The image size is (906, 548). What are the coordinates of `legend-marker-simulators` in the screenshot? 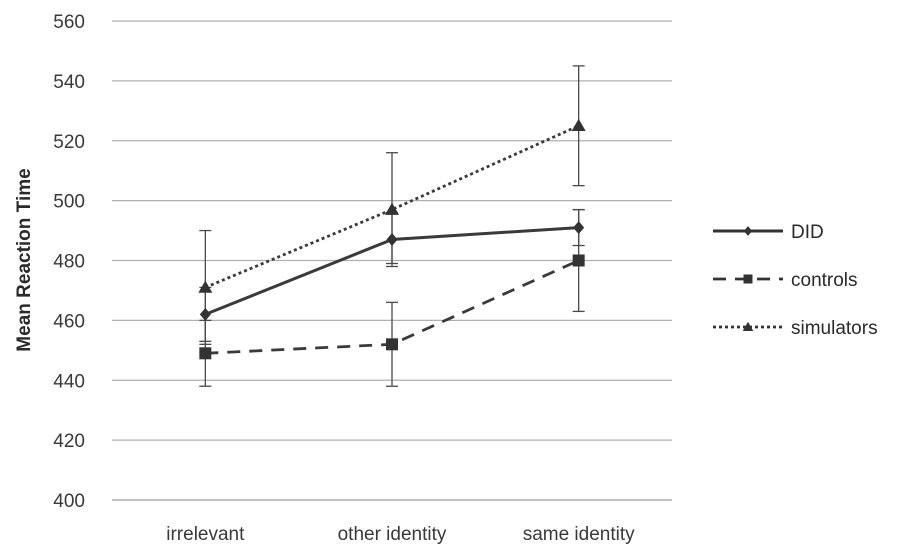 It's located at (748, 326).